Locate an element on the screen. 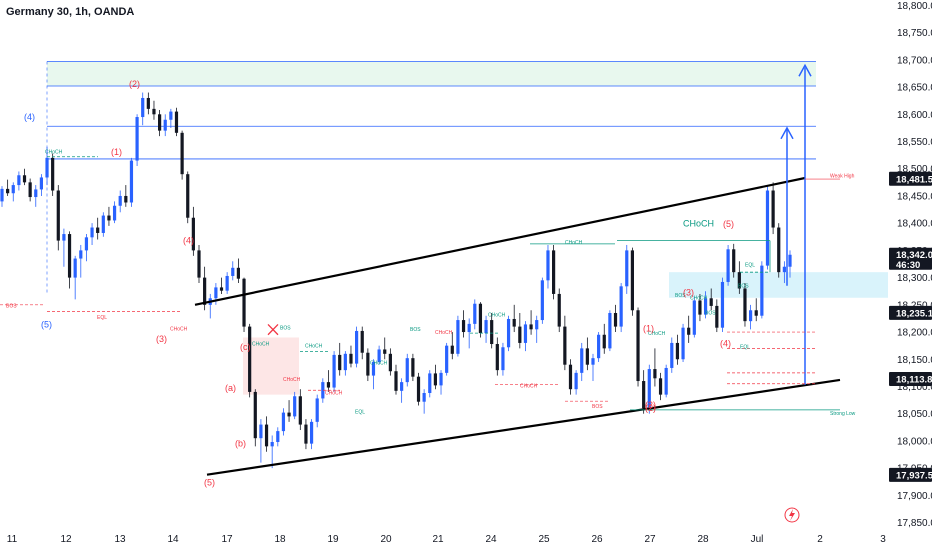 Image resolution: width=932 pixels, height=550 pixels. symbol-title: Germany 30, 1h, OANDA is located at coordinates (70, 12).